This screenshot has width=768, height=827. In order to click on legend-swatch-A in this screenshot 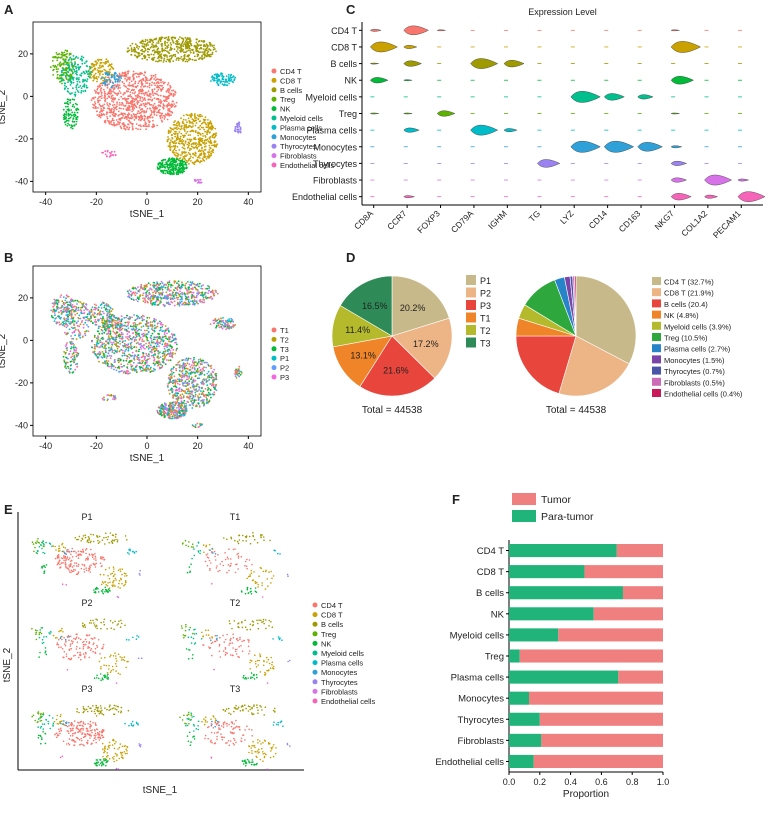, I will do `click(274, 99)`.